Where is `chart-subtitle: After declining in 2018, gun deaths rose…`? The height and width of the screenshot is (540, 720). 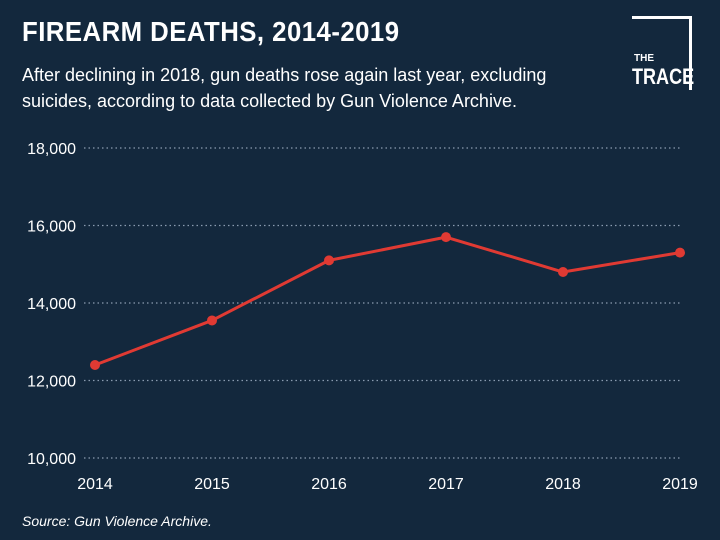
chart-subtitle: After declining in 2018, gun deaths rose… is located at coordinates (284, 88).